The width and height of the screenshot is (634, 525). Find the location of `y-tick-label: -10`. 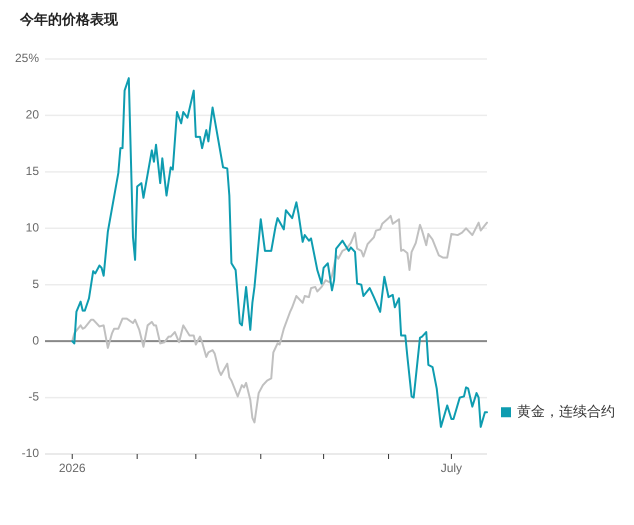

y-tick-label: -10 is located at coordinates (31, 453).